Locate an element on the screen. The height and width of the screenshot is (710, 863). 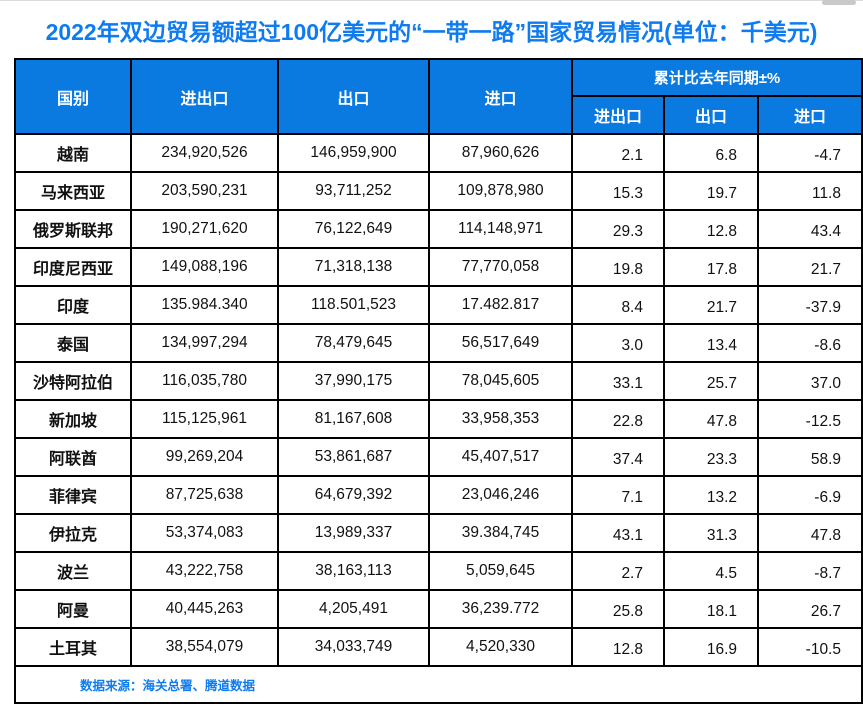
pct-import-cell: 43.4 is located at coordinates (810, 229).